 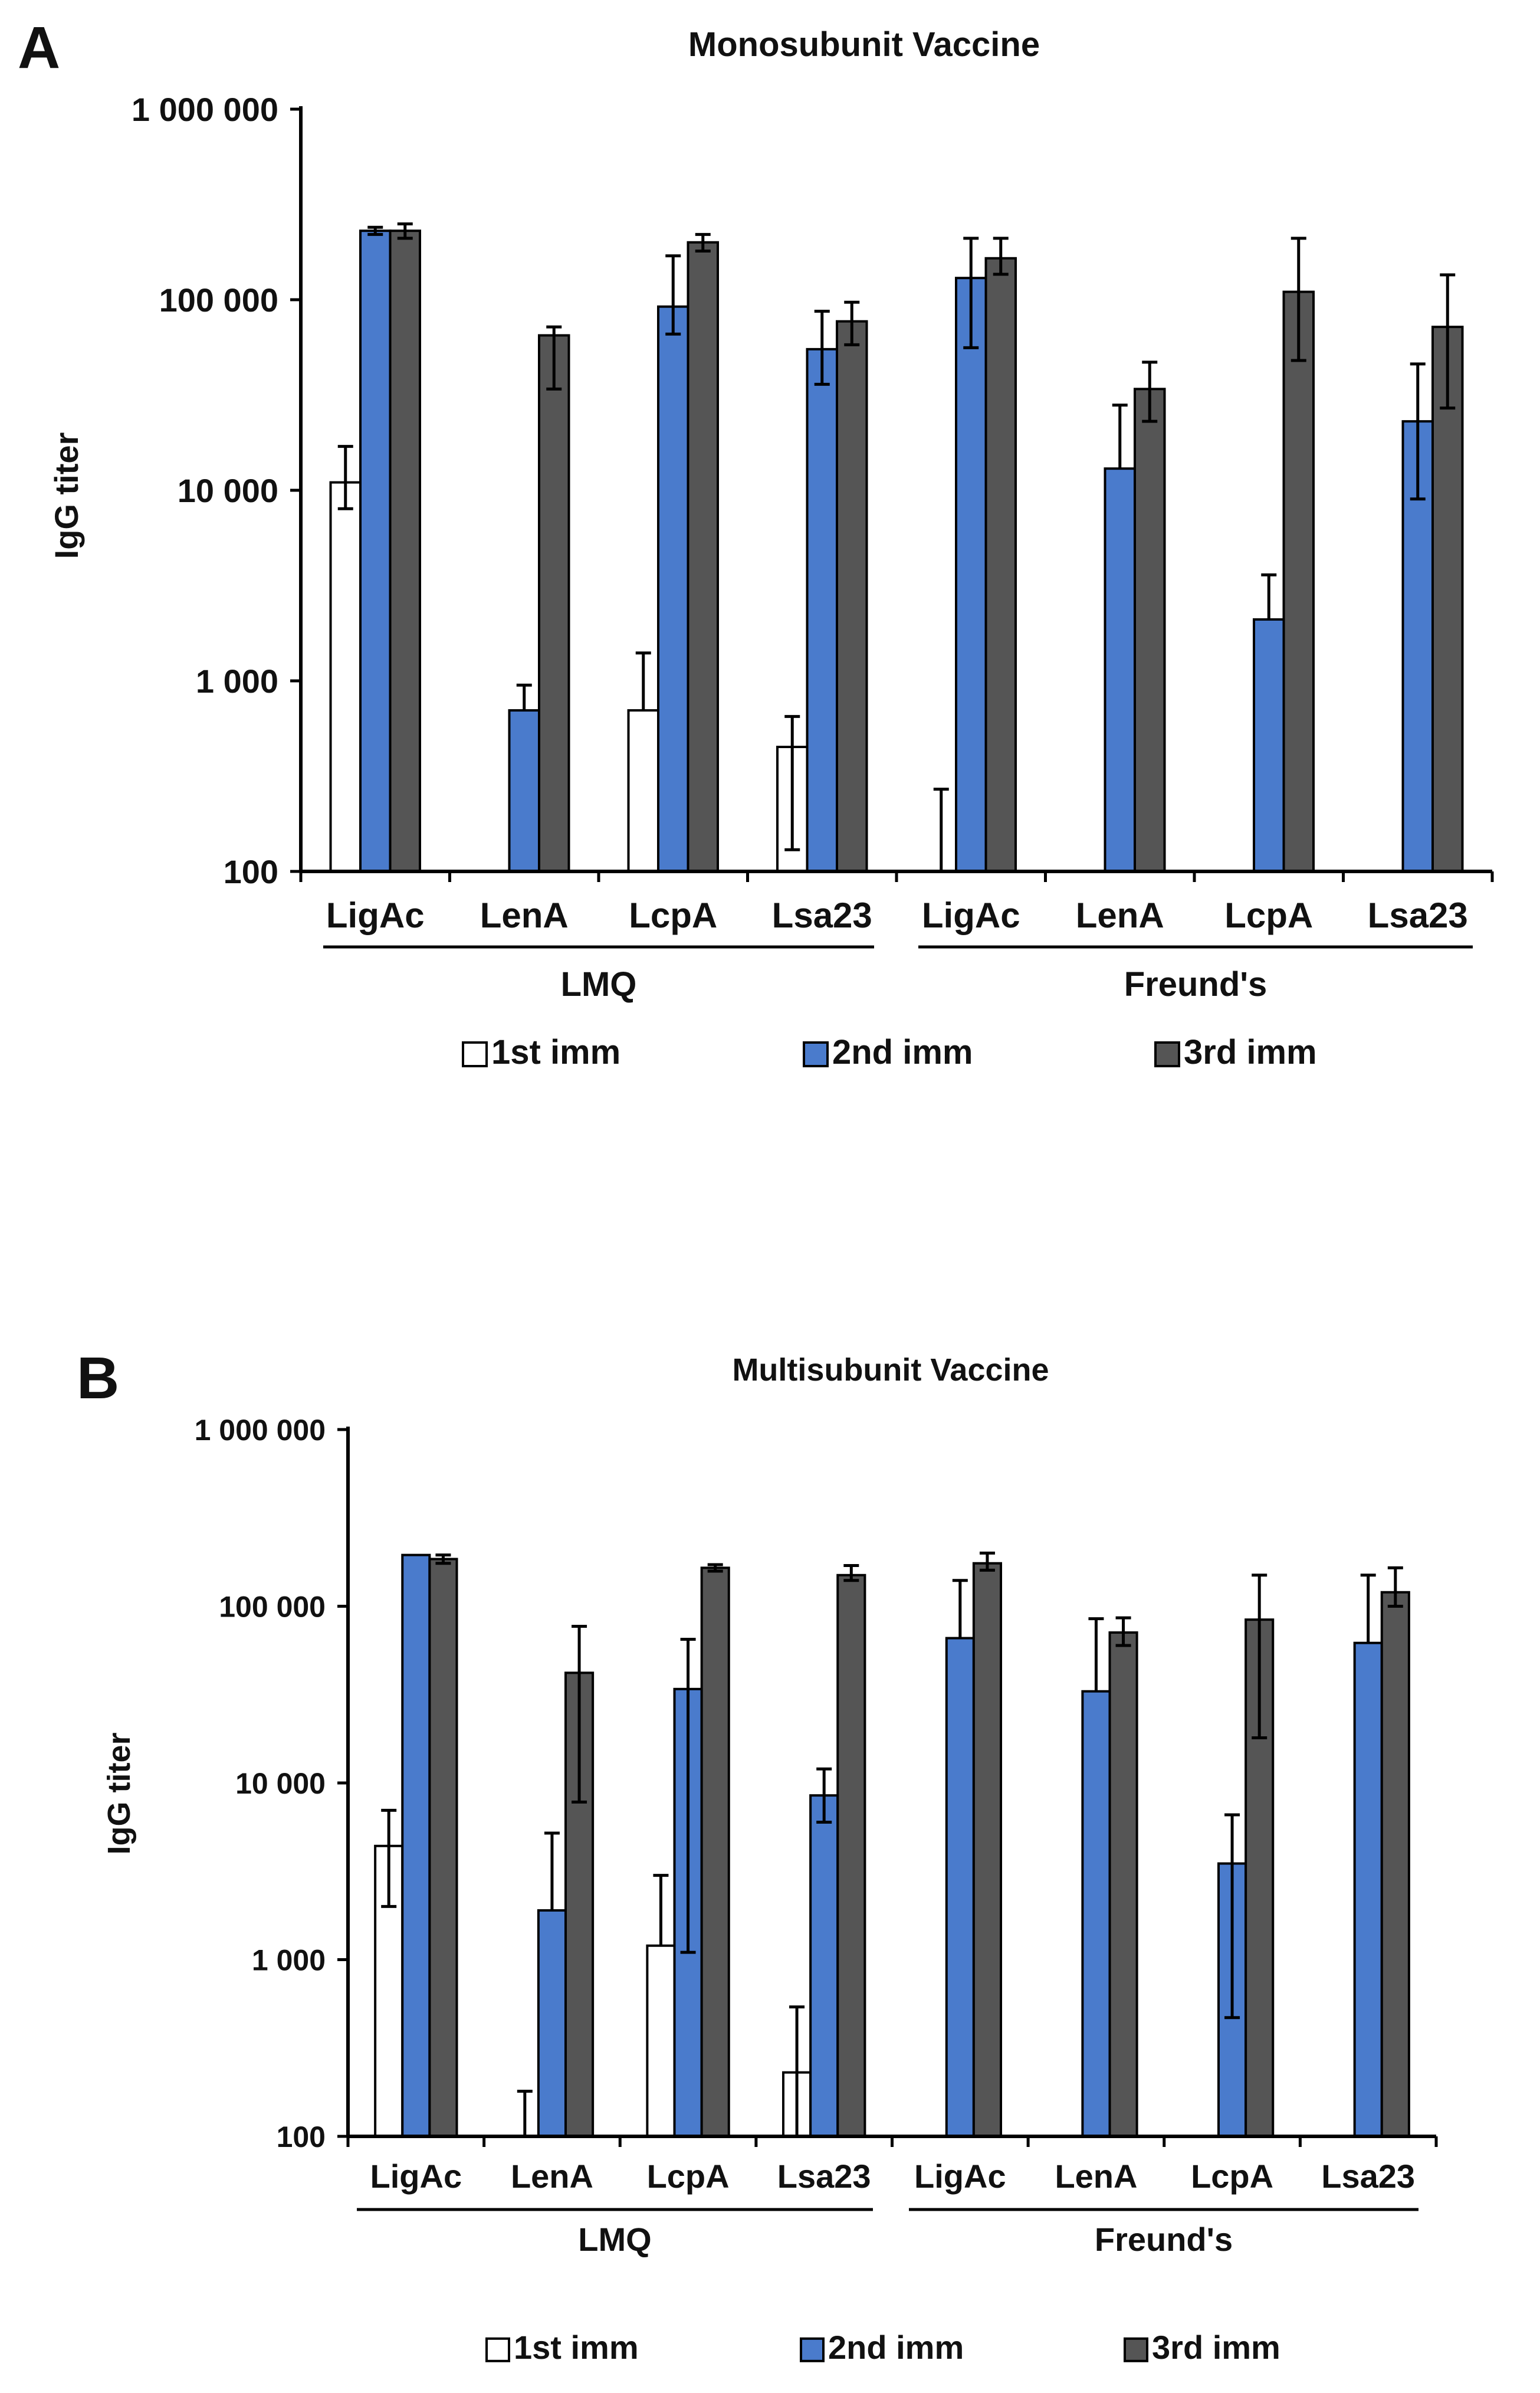 What do you see at coordinates (66, 495) in the screenshot?
I see `y-axis-label-a: IgG titer` at bounding box center [66, 495].